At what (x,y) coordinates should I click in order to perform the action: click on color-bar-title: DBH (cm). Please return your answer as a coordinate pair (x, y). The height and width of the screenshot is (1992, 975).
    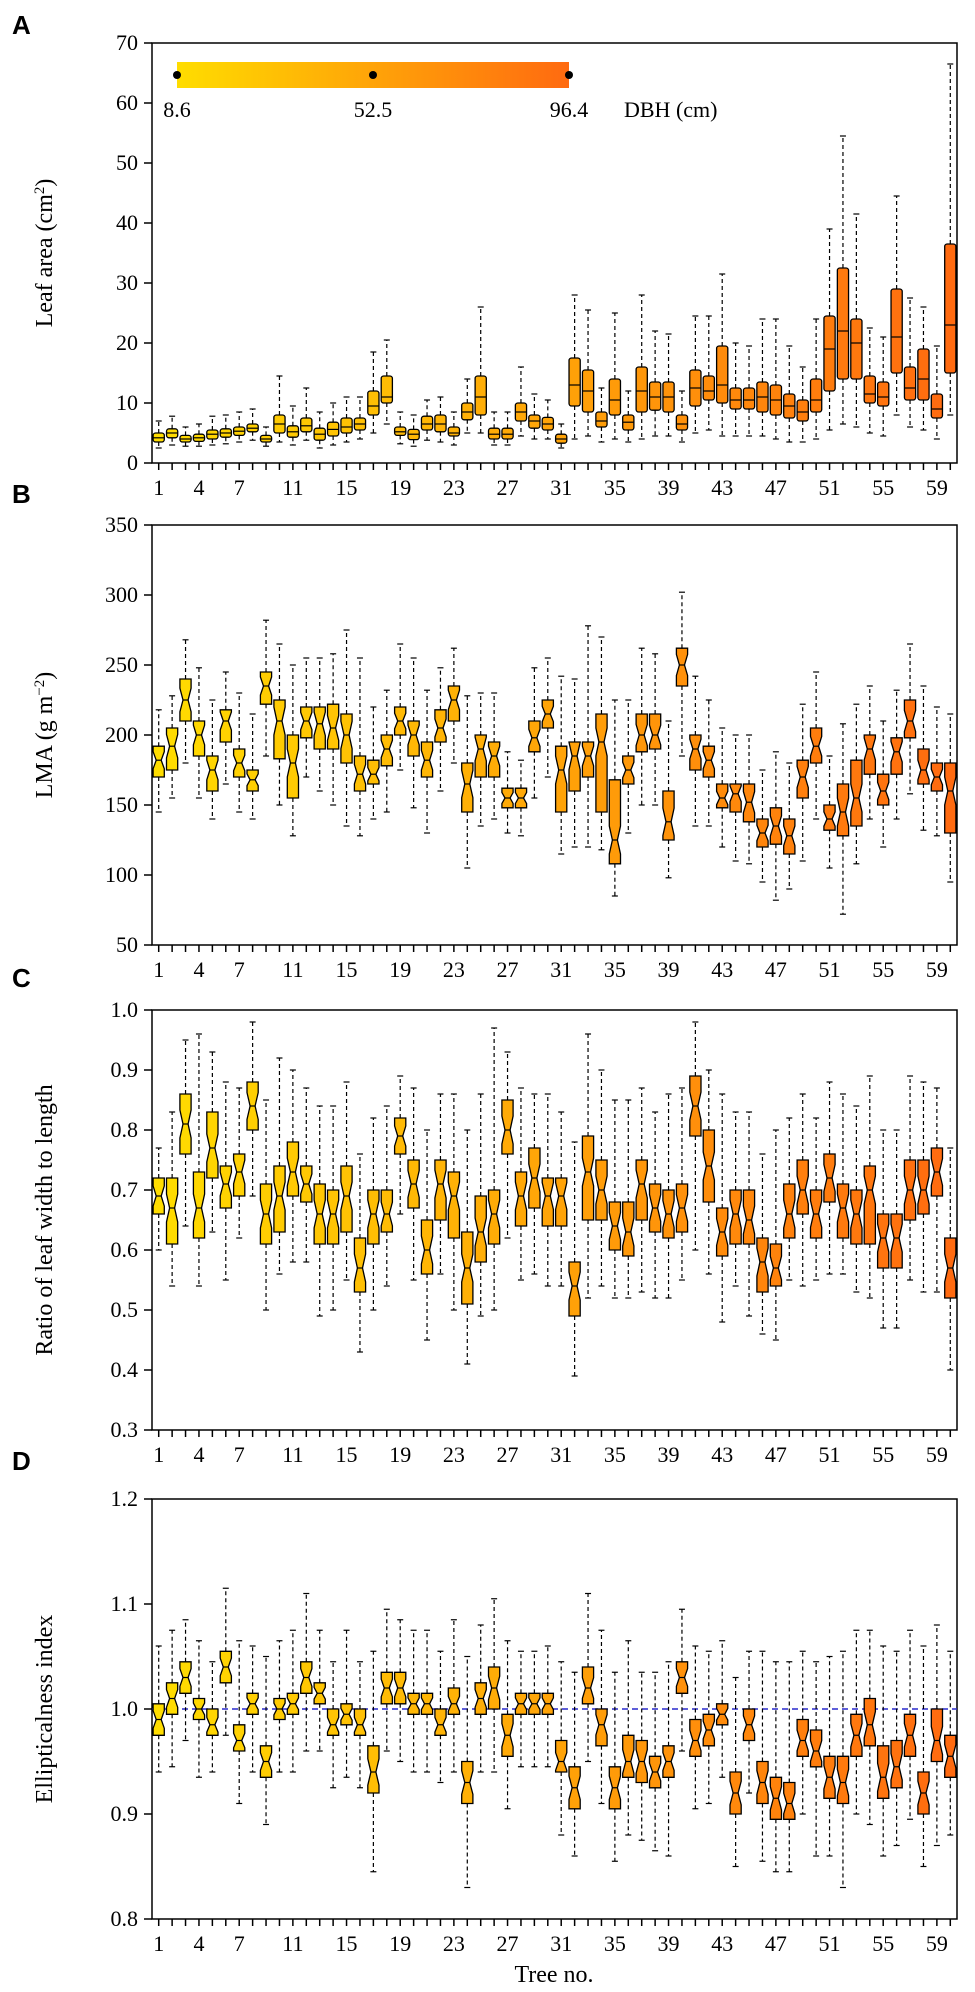
    Looking at the image, I should click on (670, 109).